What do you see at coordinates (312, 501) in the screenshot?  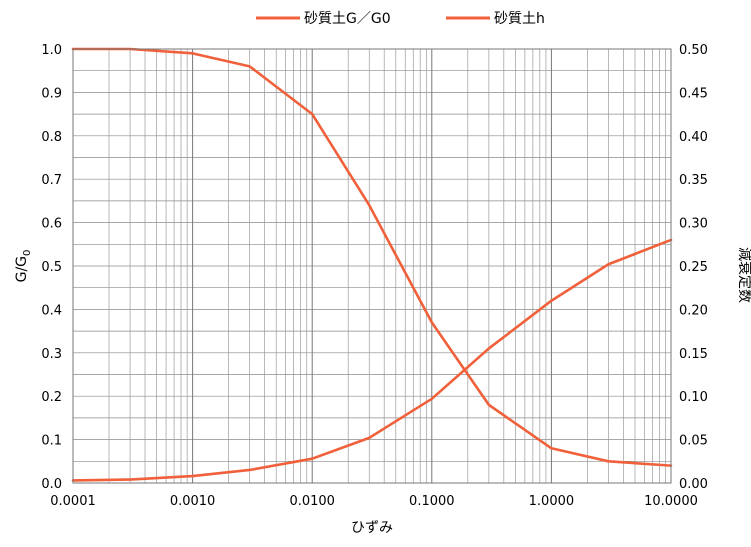 I see `x-tick-label: 0.0100` at bounding box center [312, 501].